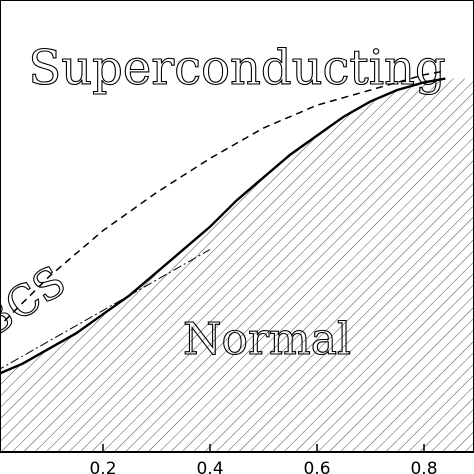  Describe the element at coordinates (236, 68) in the screenshot. I see `region-label-superconducting: Superconducting` at that location.